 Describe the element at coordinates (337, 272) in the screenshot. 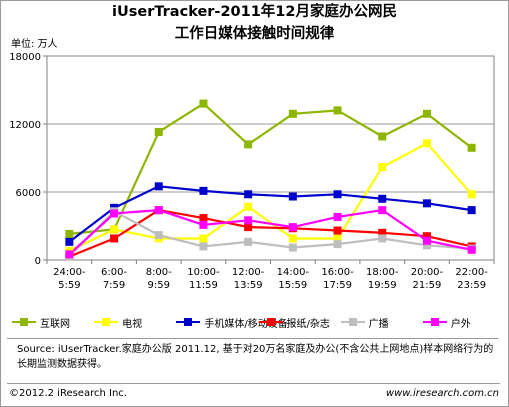

I see `x-tick-label: 16:00-` at that location.